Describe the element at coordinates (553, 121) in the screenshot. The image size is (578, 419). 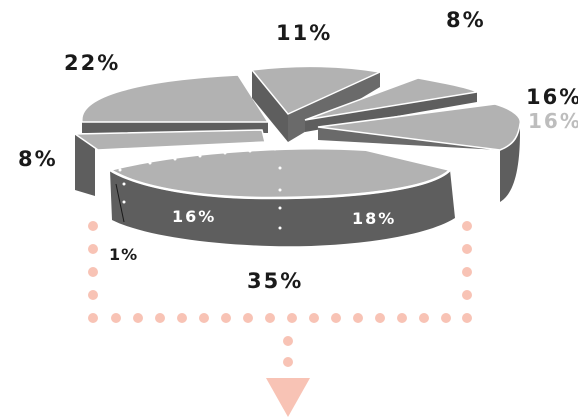
I see `ghost-label-16: 16%` at that location.